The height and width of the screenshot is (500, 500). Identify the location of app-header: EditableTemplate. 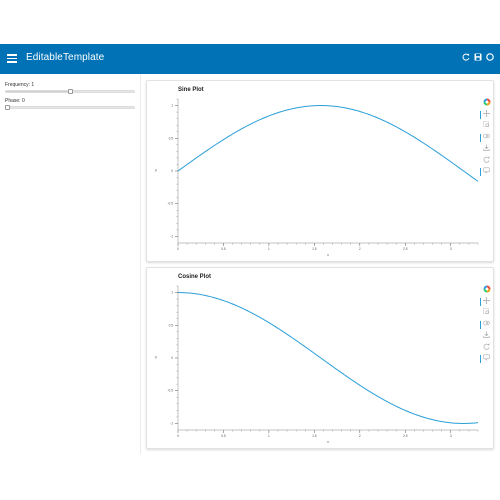
(250, 59).